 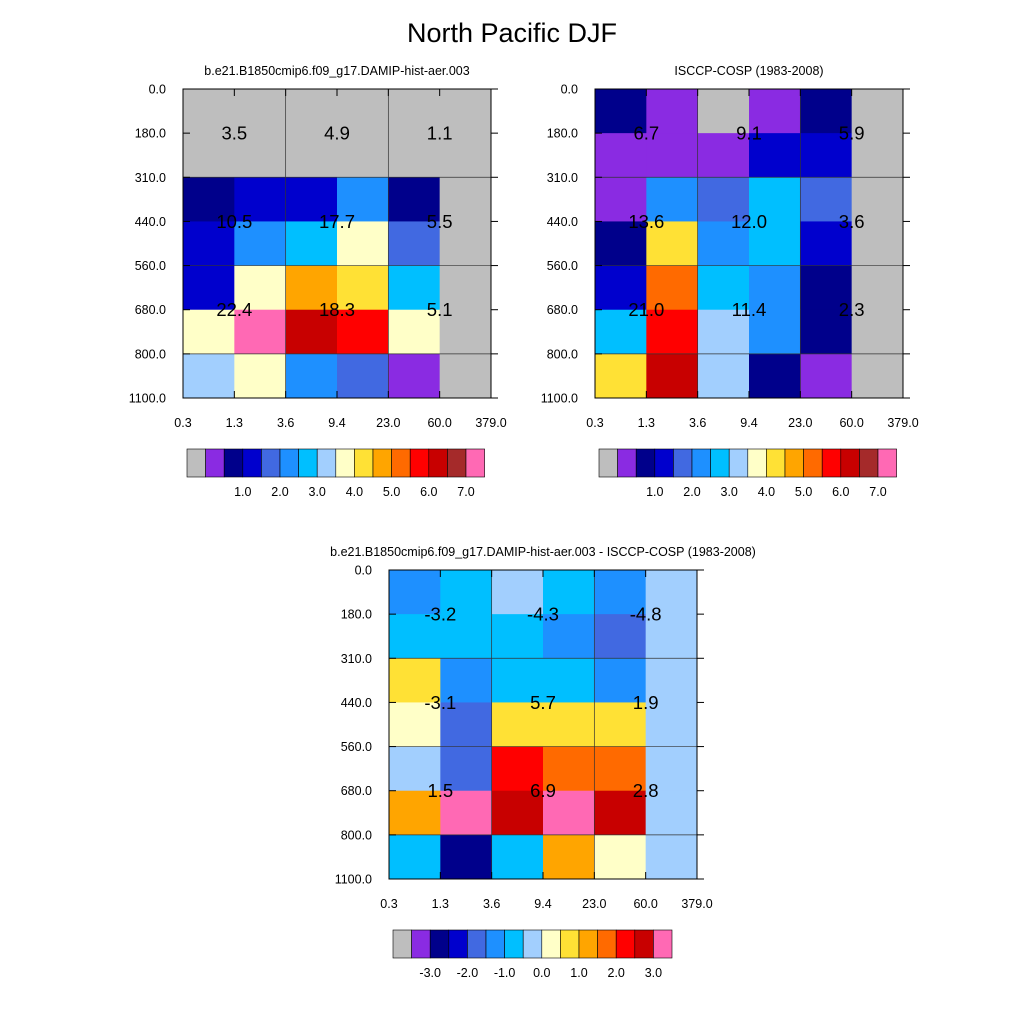 What do you see at coordinates (430, 973) in the screenshot?
I see `colorbar-label: -3.0` at bounding box center [430, 973].